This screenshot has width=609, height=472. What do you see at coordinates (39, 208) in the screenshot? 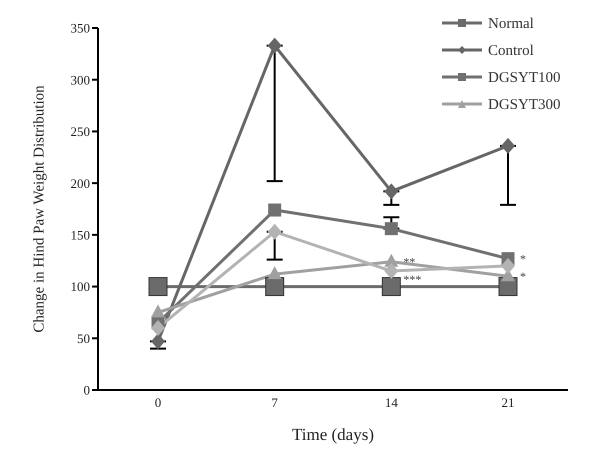
I see `y-axis-title: Change in Hind Paw Weight Distribution` at bounding box center [39, 208].